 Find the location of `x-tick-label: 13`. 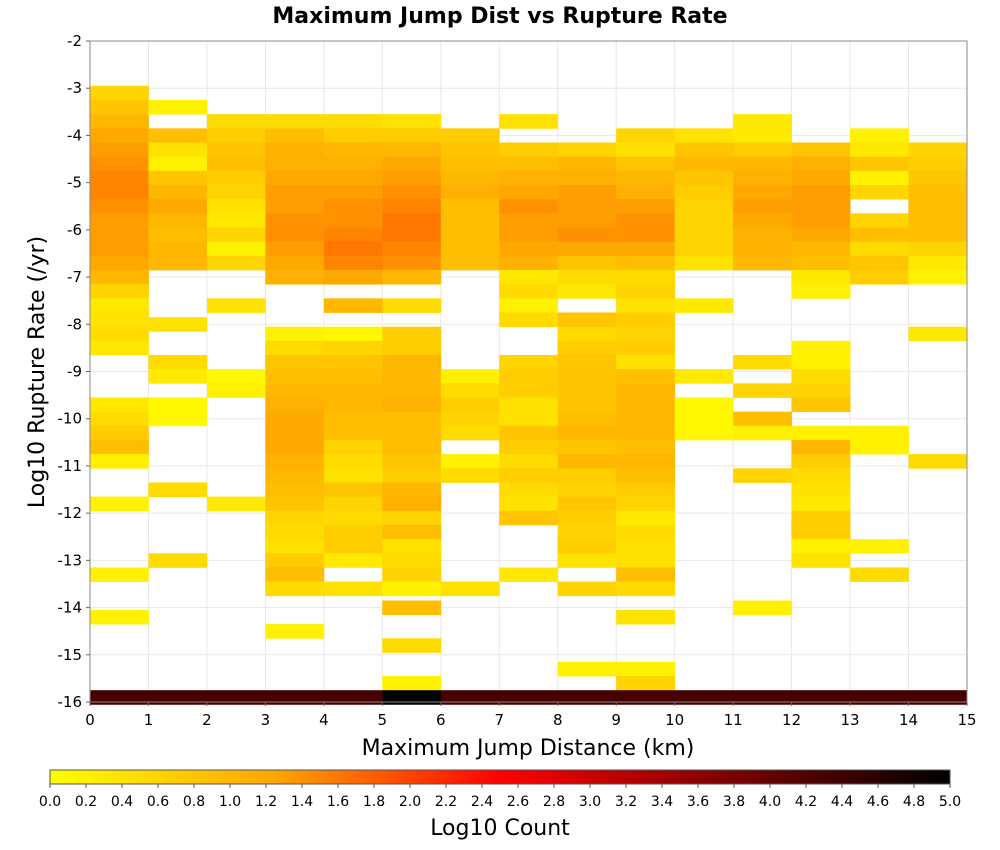

x-tick-label: 13 is located at coordinates (850, 720).